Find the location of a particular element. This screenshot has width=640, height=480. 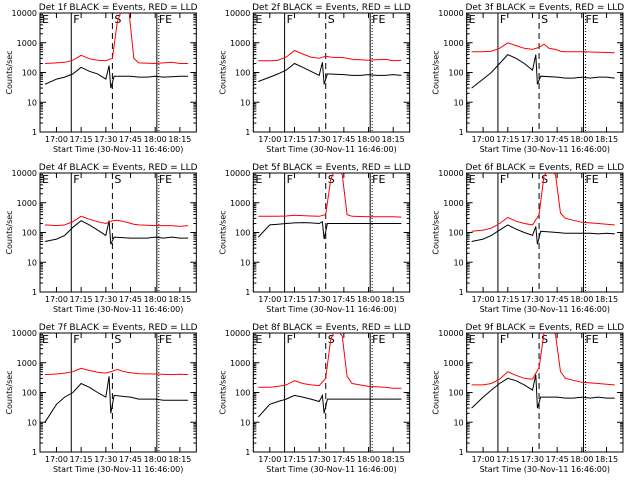

panel-title: Det 6f BLACK = Events, RED = LLD is located at coordinates (544, 168).